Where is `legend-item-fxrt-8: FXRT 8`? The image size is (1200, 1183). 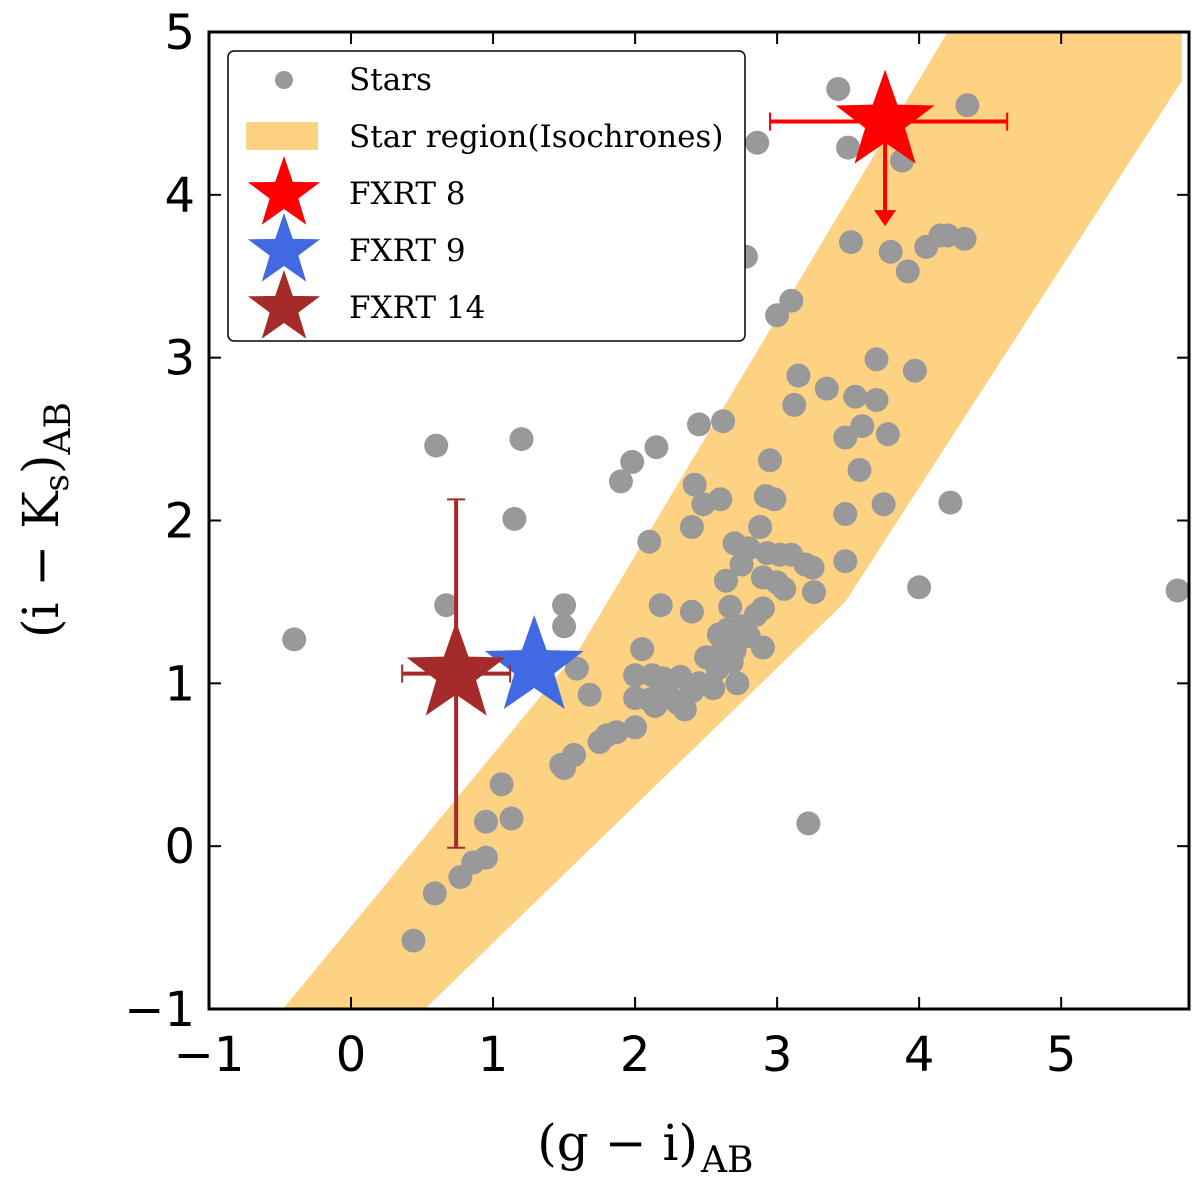 legend-item-fxrt-8: FXRT 8 is located at coordinates (356, 190).